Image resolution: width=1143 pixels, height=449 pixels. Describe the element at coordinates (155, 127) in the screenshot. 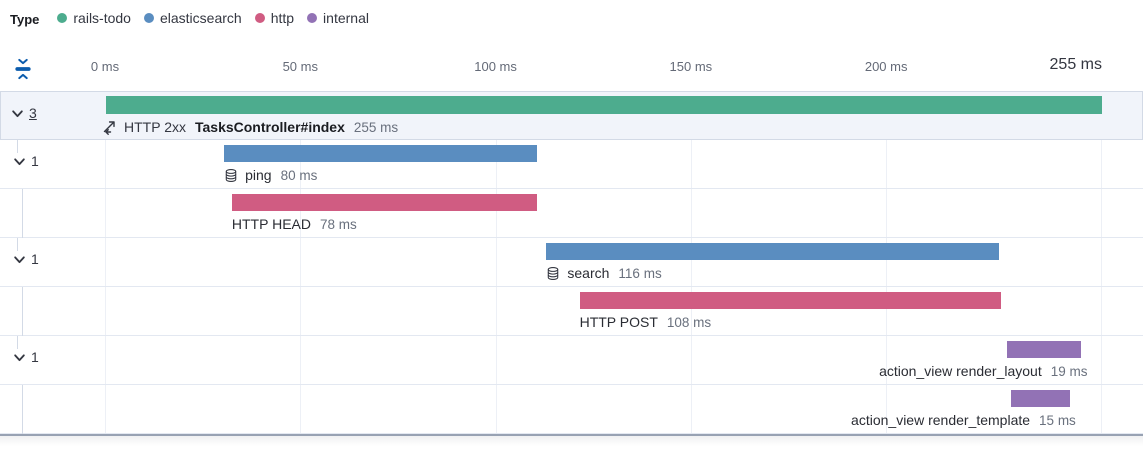

I see `span-result: HTTP 2xx` at that location.